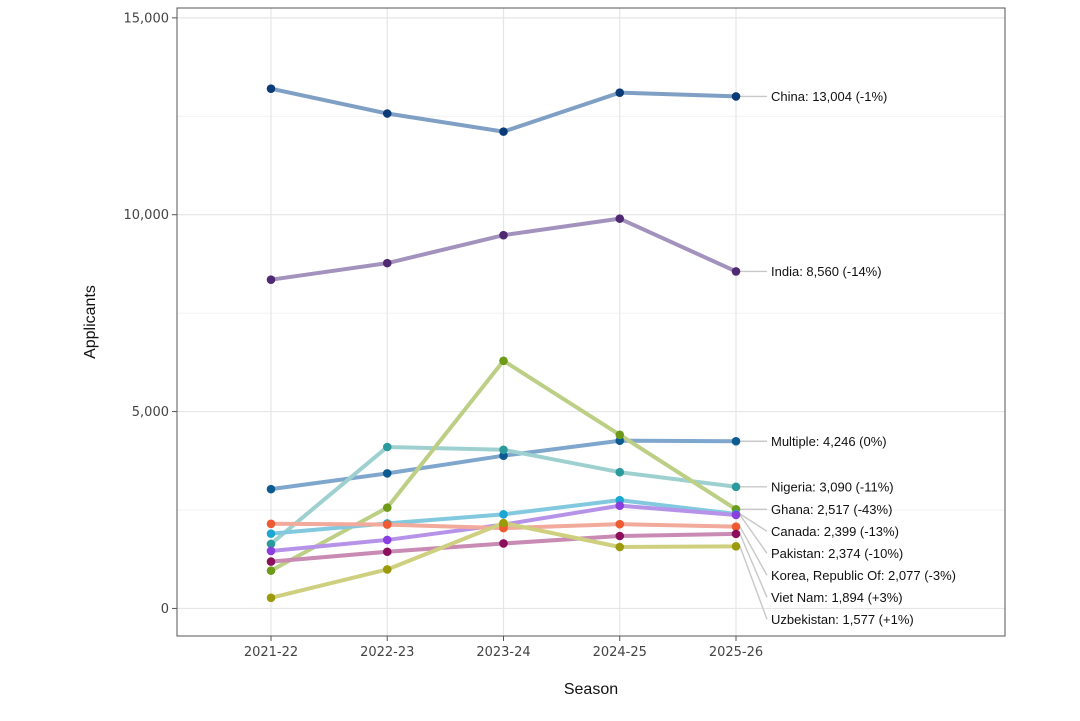  I want to click on series-end-label: Canada: 2,399 (-13%), so click(835, 531).